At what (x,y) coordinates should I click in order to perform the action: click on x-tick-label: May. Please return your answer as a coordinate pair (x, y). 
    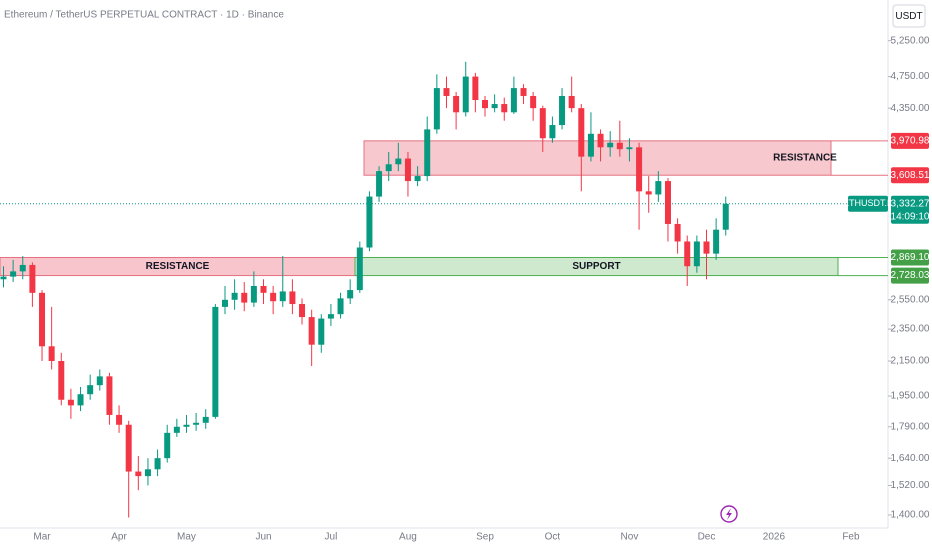
    Looking at the image, I should click on (186, 537).